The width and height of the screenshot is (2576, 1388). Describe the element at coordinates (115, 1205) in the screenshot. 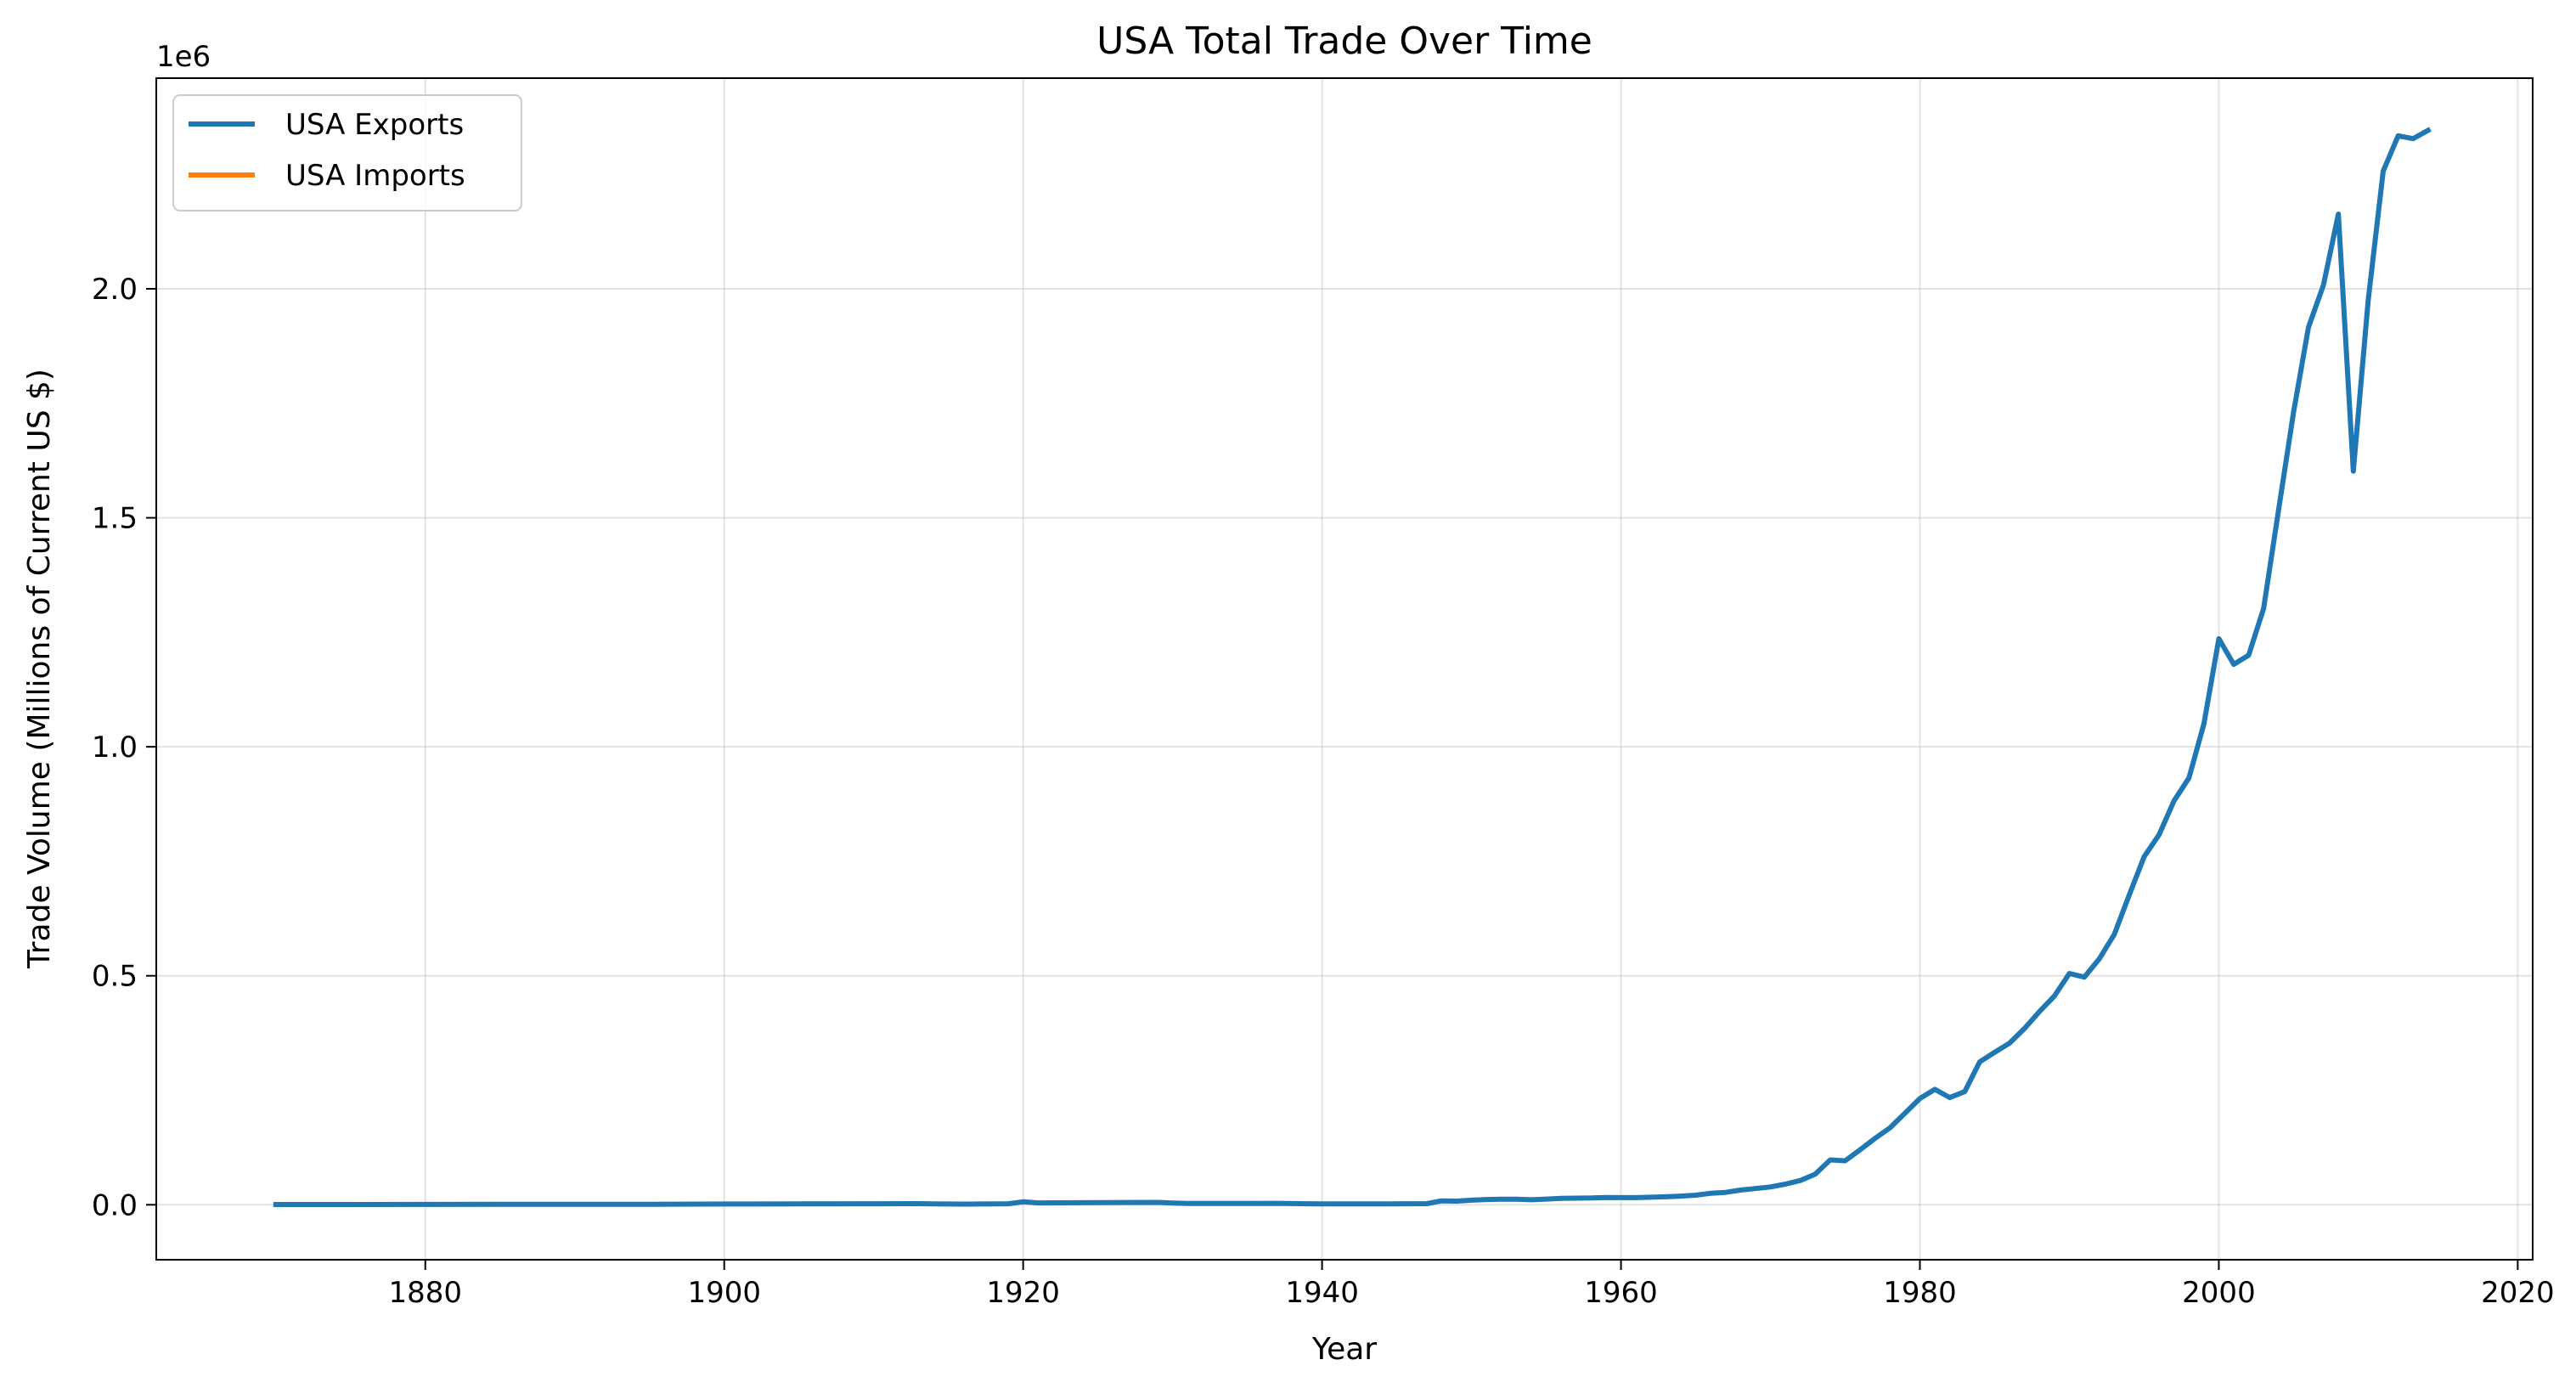

I see `y-tick-label: 0.0` at that location.